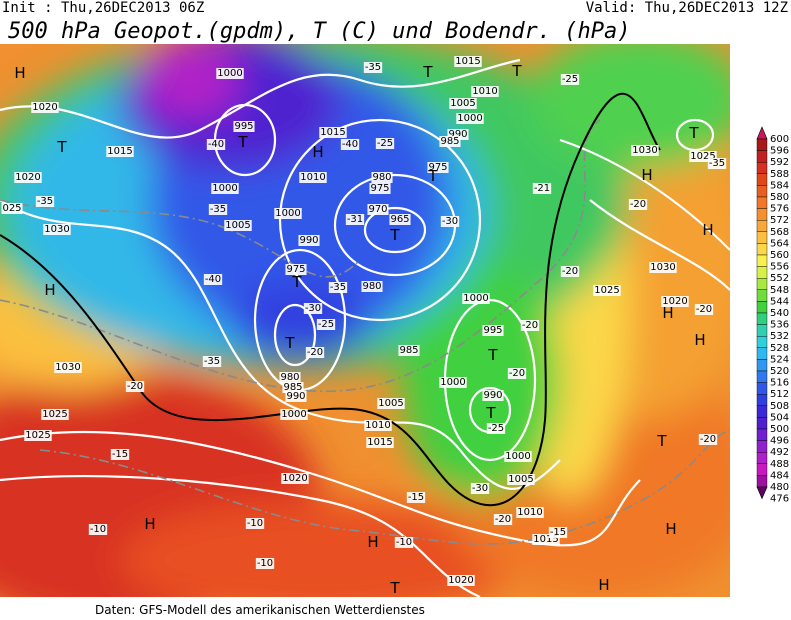 This screenshot has height=620, width=791. I want to click on colorbar-label: 580, so click(779, 197).